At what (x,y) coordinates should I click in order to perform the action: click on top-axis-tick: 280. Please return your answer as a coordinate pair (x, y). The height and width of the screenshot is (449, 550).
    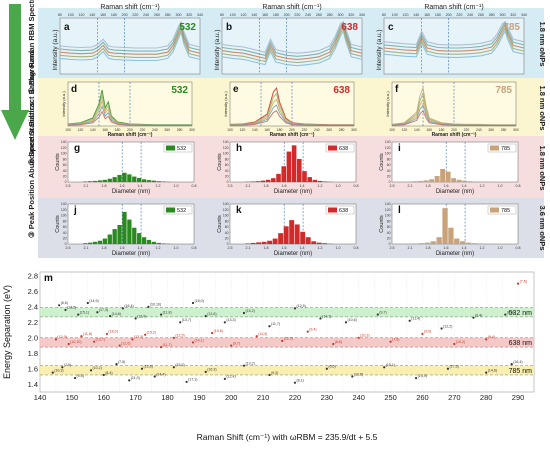
    Looking at the image, I should click on (168, 15).